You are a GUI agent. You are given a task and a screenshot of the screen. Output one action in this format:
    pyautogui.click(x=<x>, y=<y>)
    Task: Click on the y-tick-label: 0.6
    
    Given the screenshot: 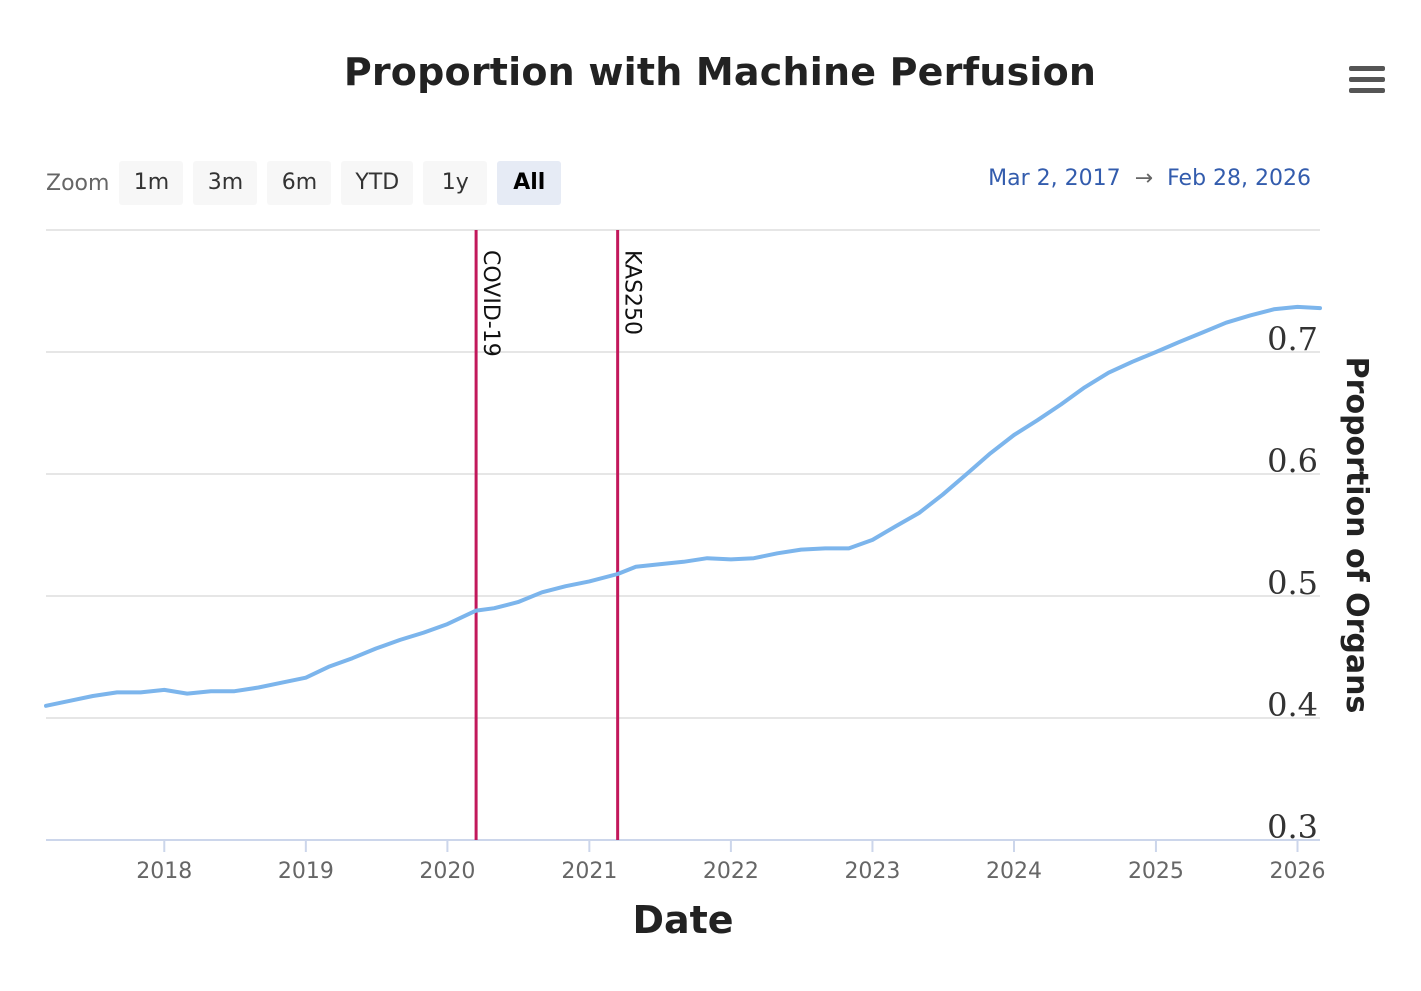 What is the action you would take?
    pyautogui.click(x=1292, y=461)
    